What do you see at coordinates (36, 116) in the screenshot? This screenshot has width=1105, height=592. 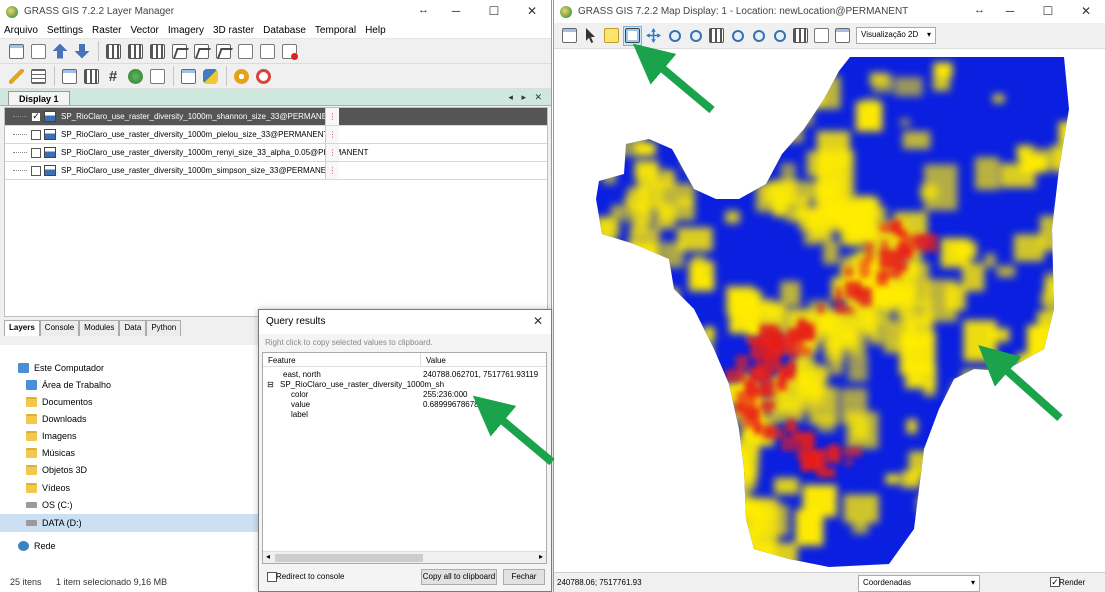 I see `layer-checkbox: ✓` at bounding box center [36, 116].